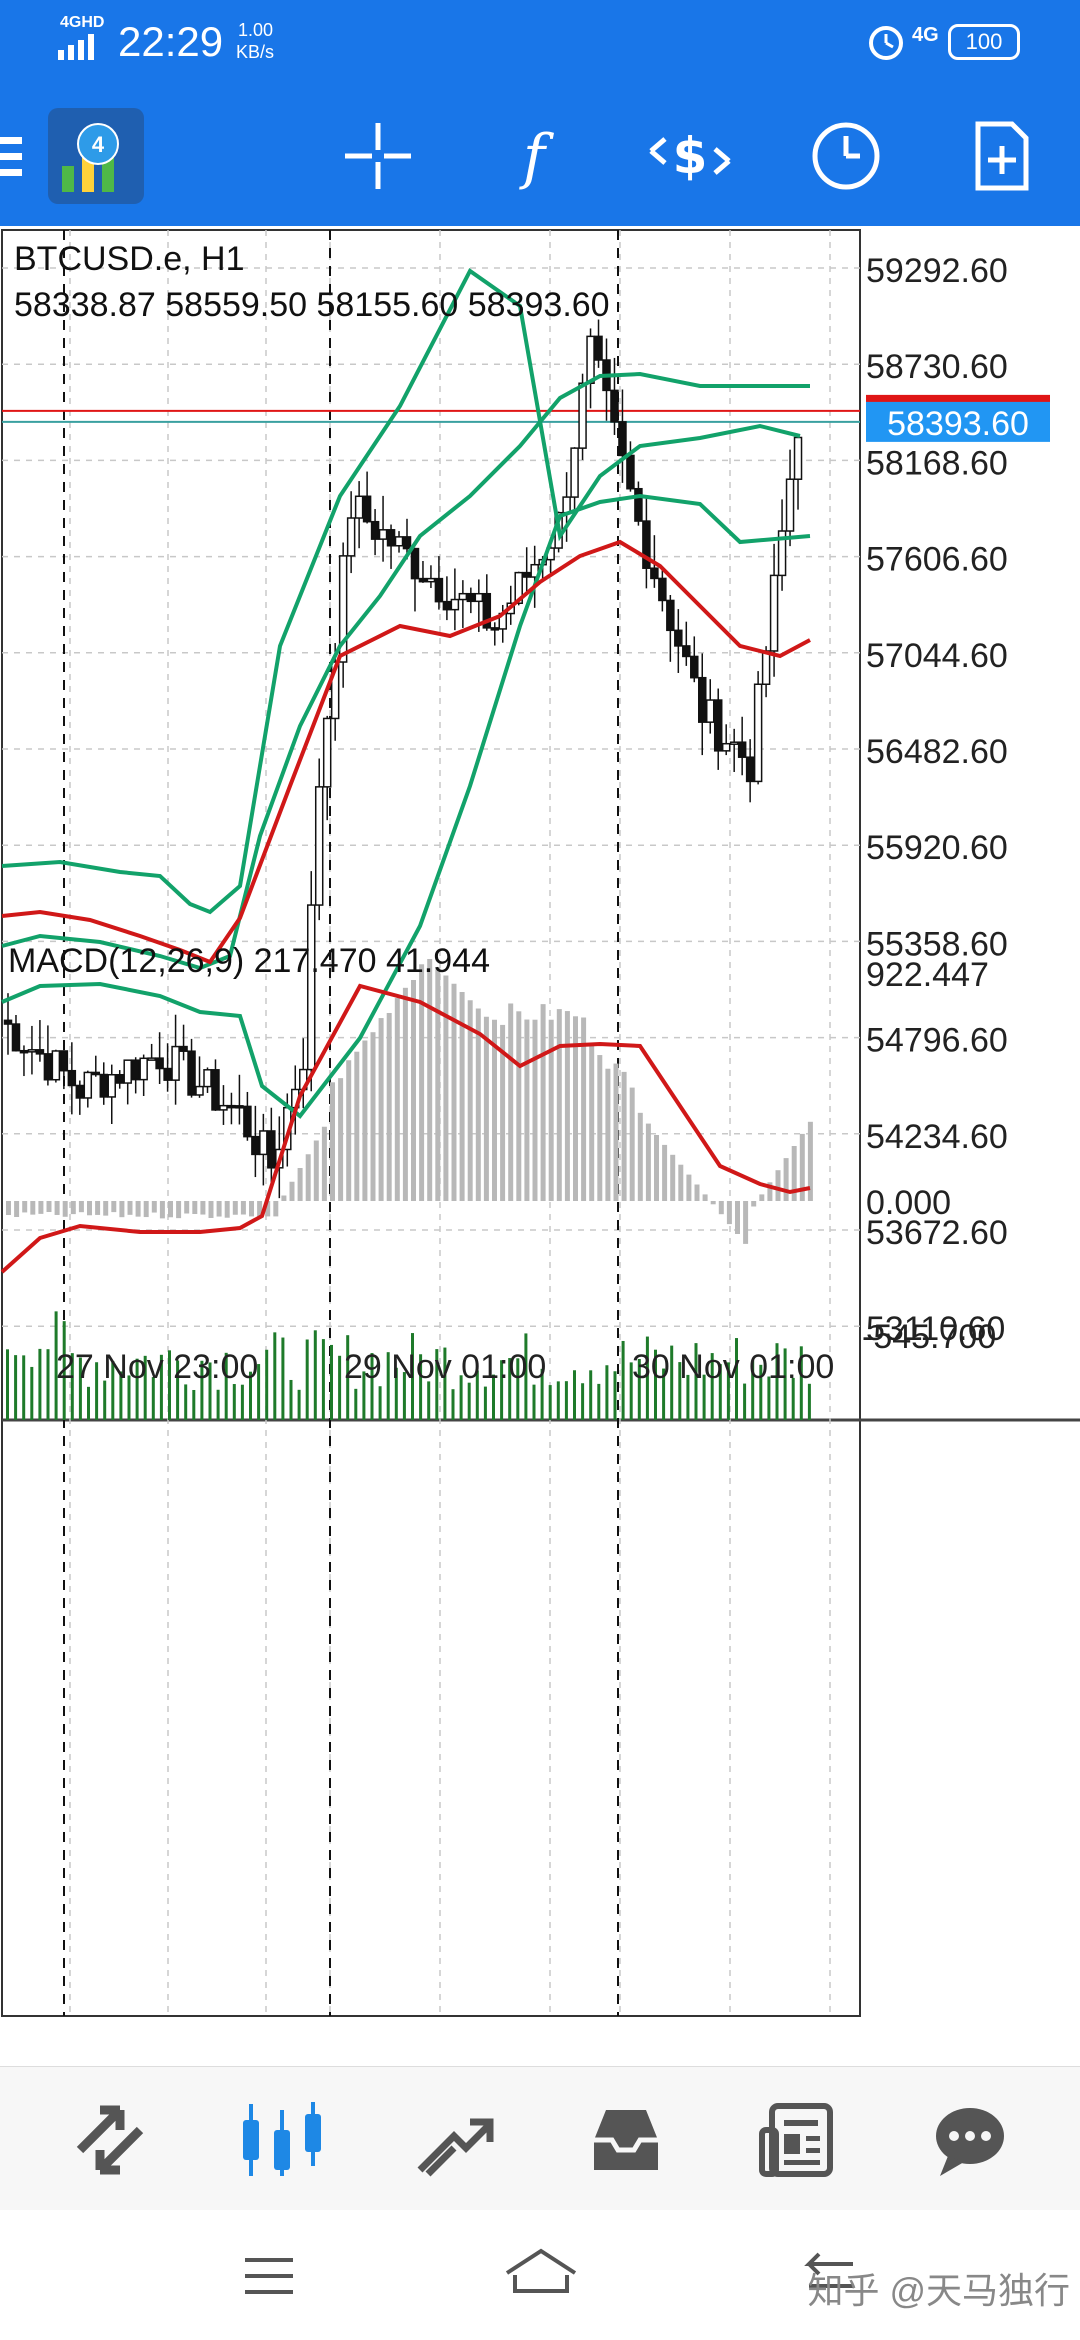  What do you see at coordinates (831, 2275) in the screenshot?
I see `back-icon` at bounding box center [831, 2275].